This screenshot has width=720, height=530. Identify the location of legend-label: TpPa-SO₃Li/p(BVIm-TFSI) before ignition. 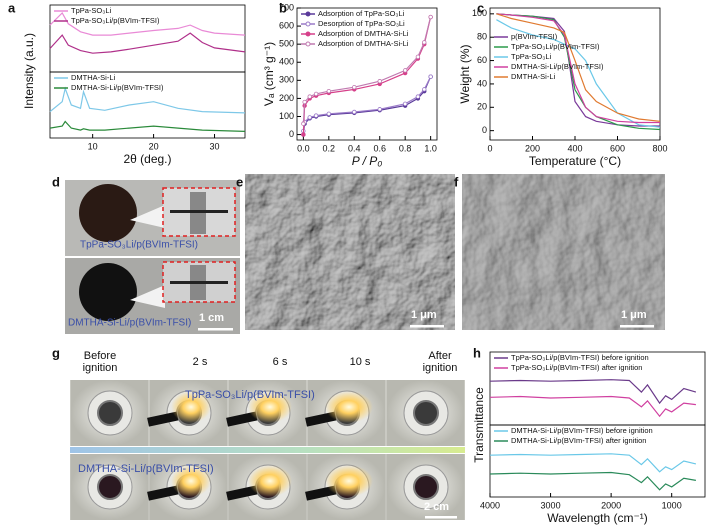
(580, 357).